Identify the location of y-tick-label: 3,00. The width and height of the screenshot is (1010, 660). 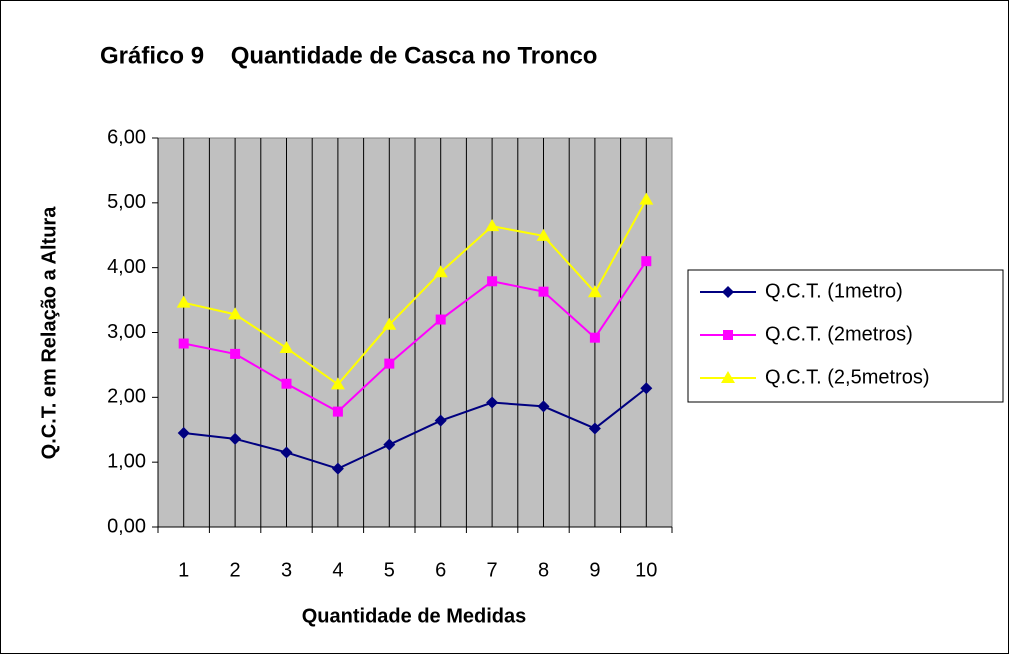
(126, 332).